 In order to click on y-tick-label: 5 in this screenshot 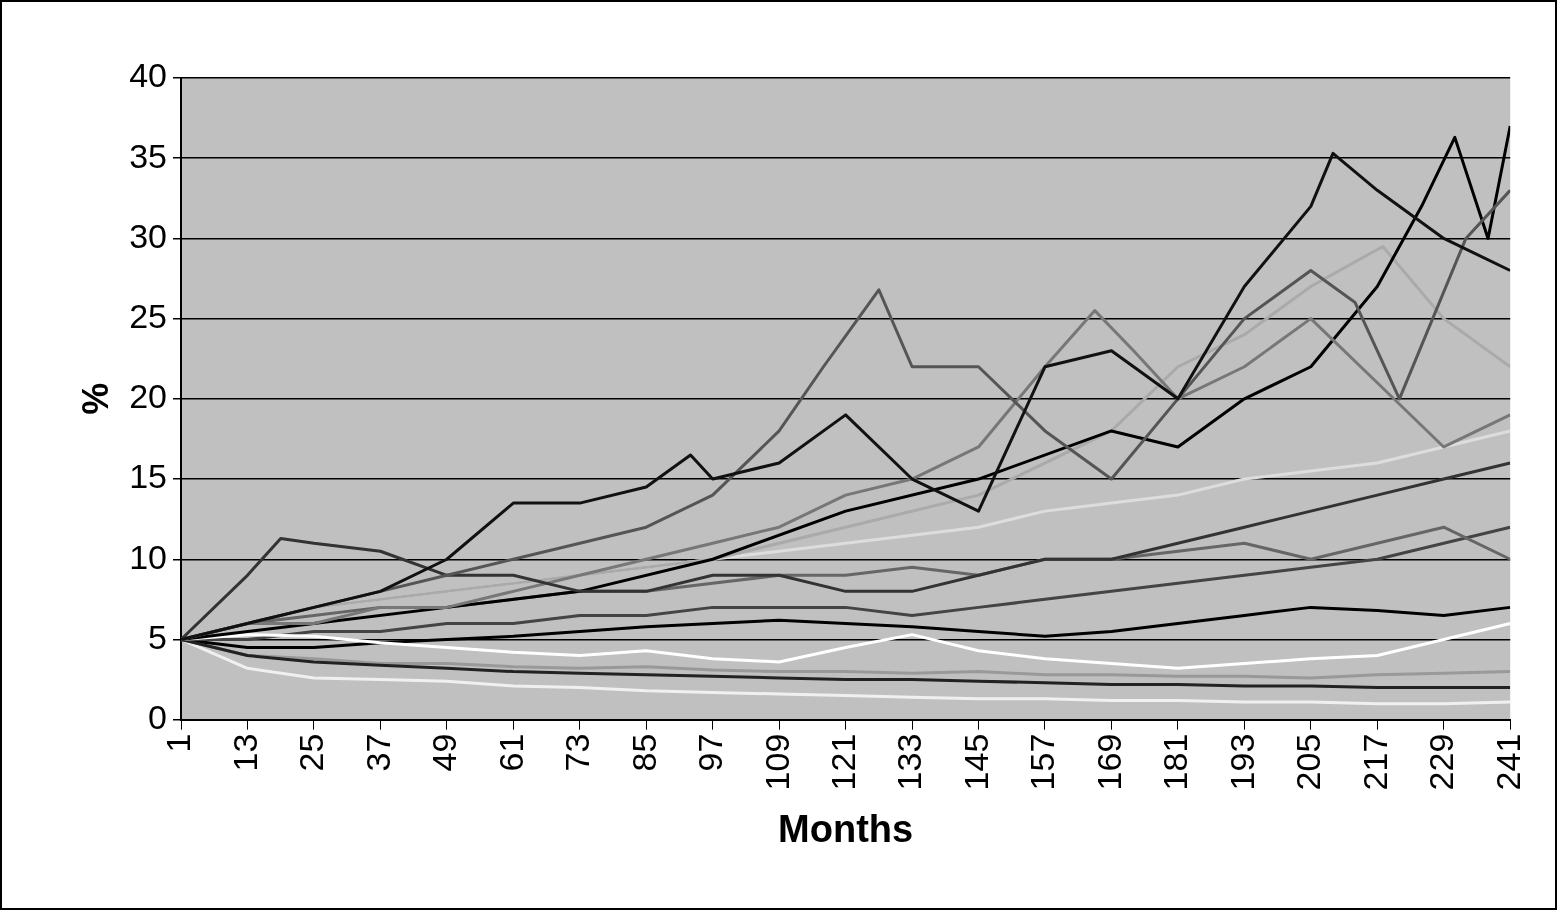, I will do `click(158, 636)`.